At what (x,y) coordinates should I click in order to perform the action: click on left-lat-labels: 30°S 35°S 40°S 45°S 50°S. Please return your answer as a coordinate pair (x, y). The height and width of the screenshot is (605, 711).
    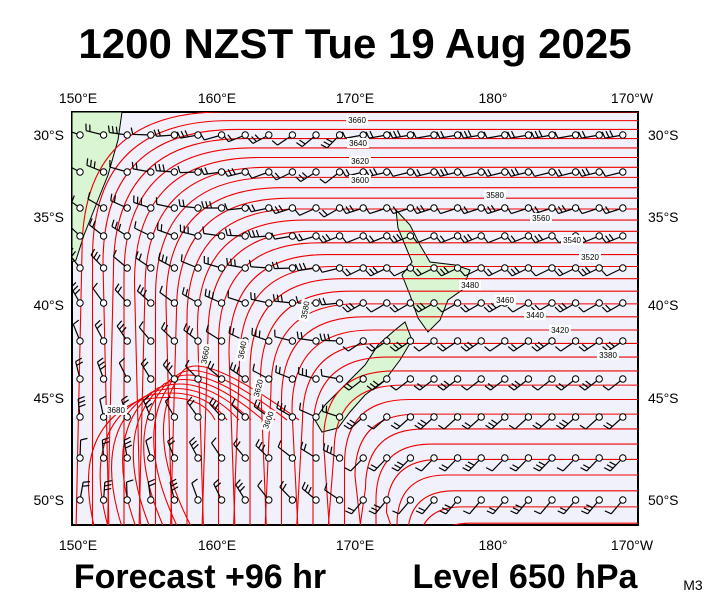
    Looking at the image, I should click on (48, 317).